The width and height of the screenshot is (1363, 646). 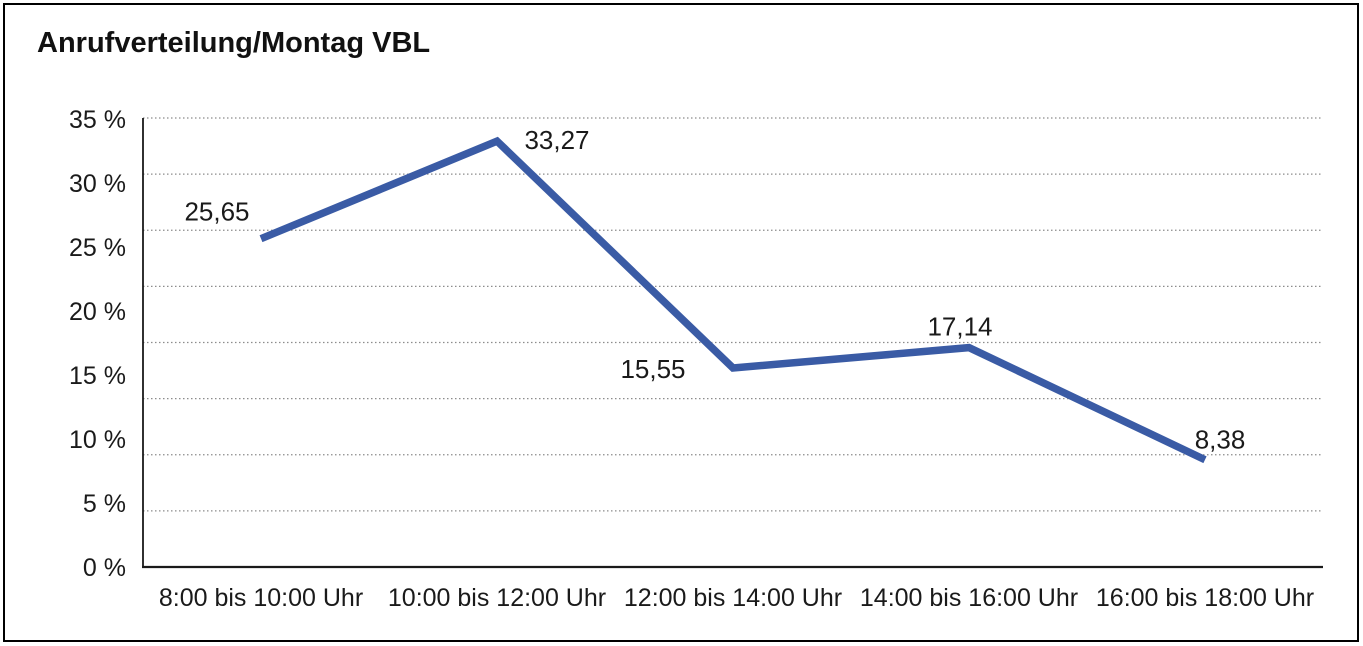 What do you see at coordinates (733, 598) in the screenshot?
I see `x-axis-tick-label: 12:00 bis 14:00 Uhr` at bounding box center [733, 598].